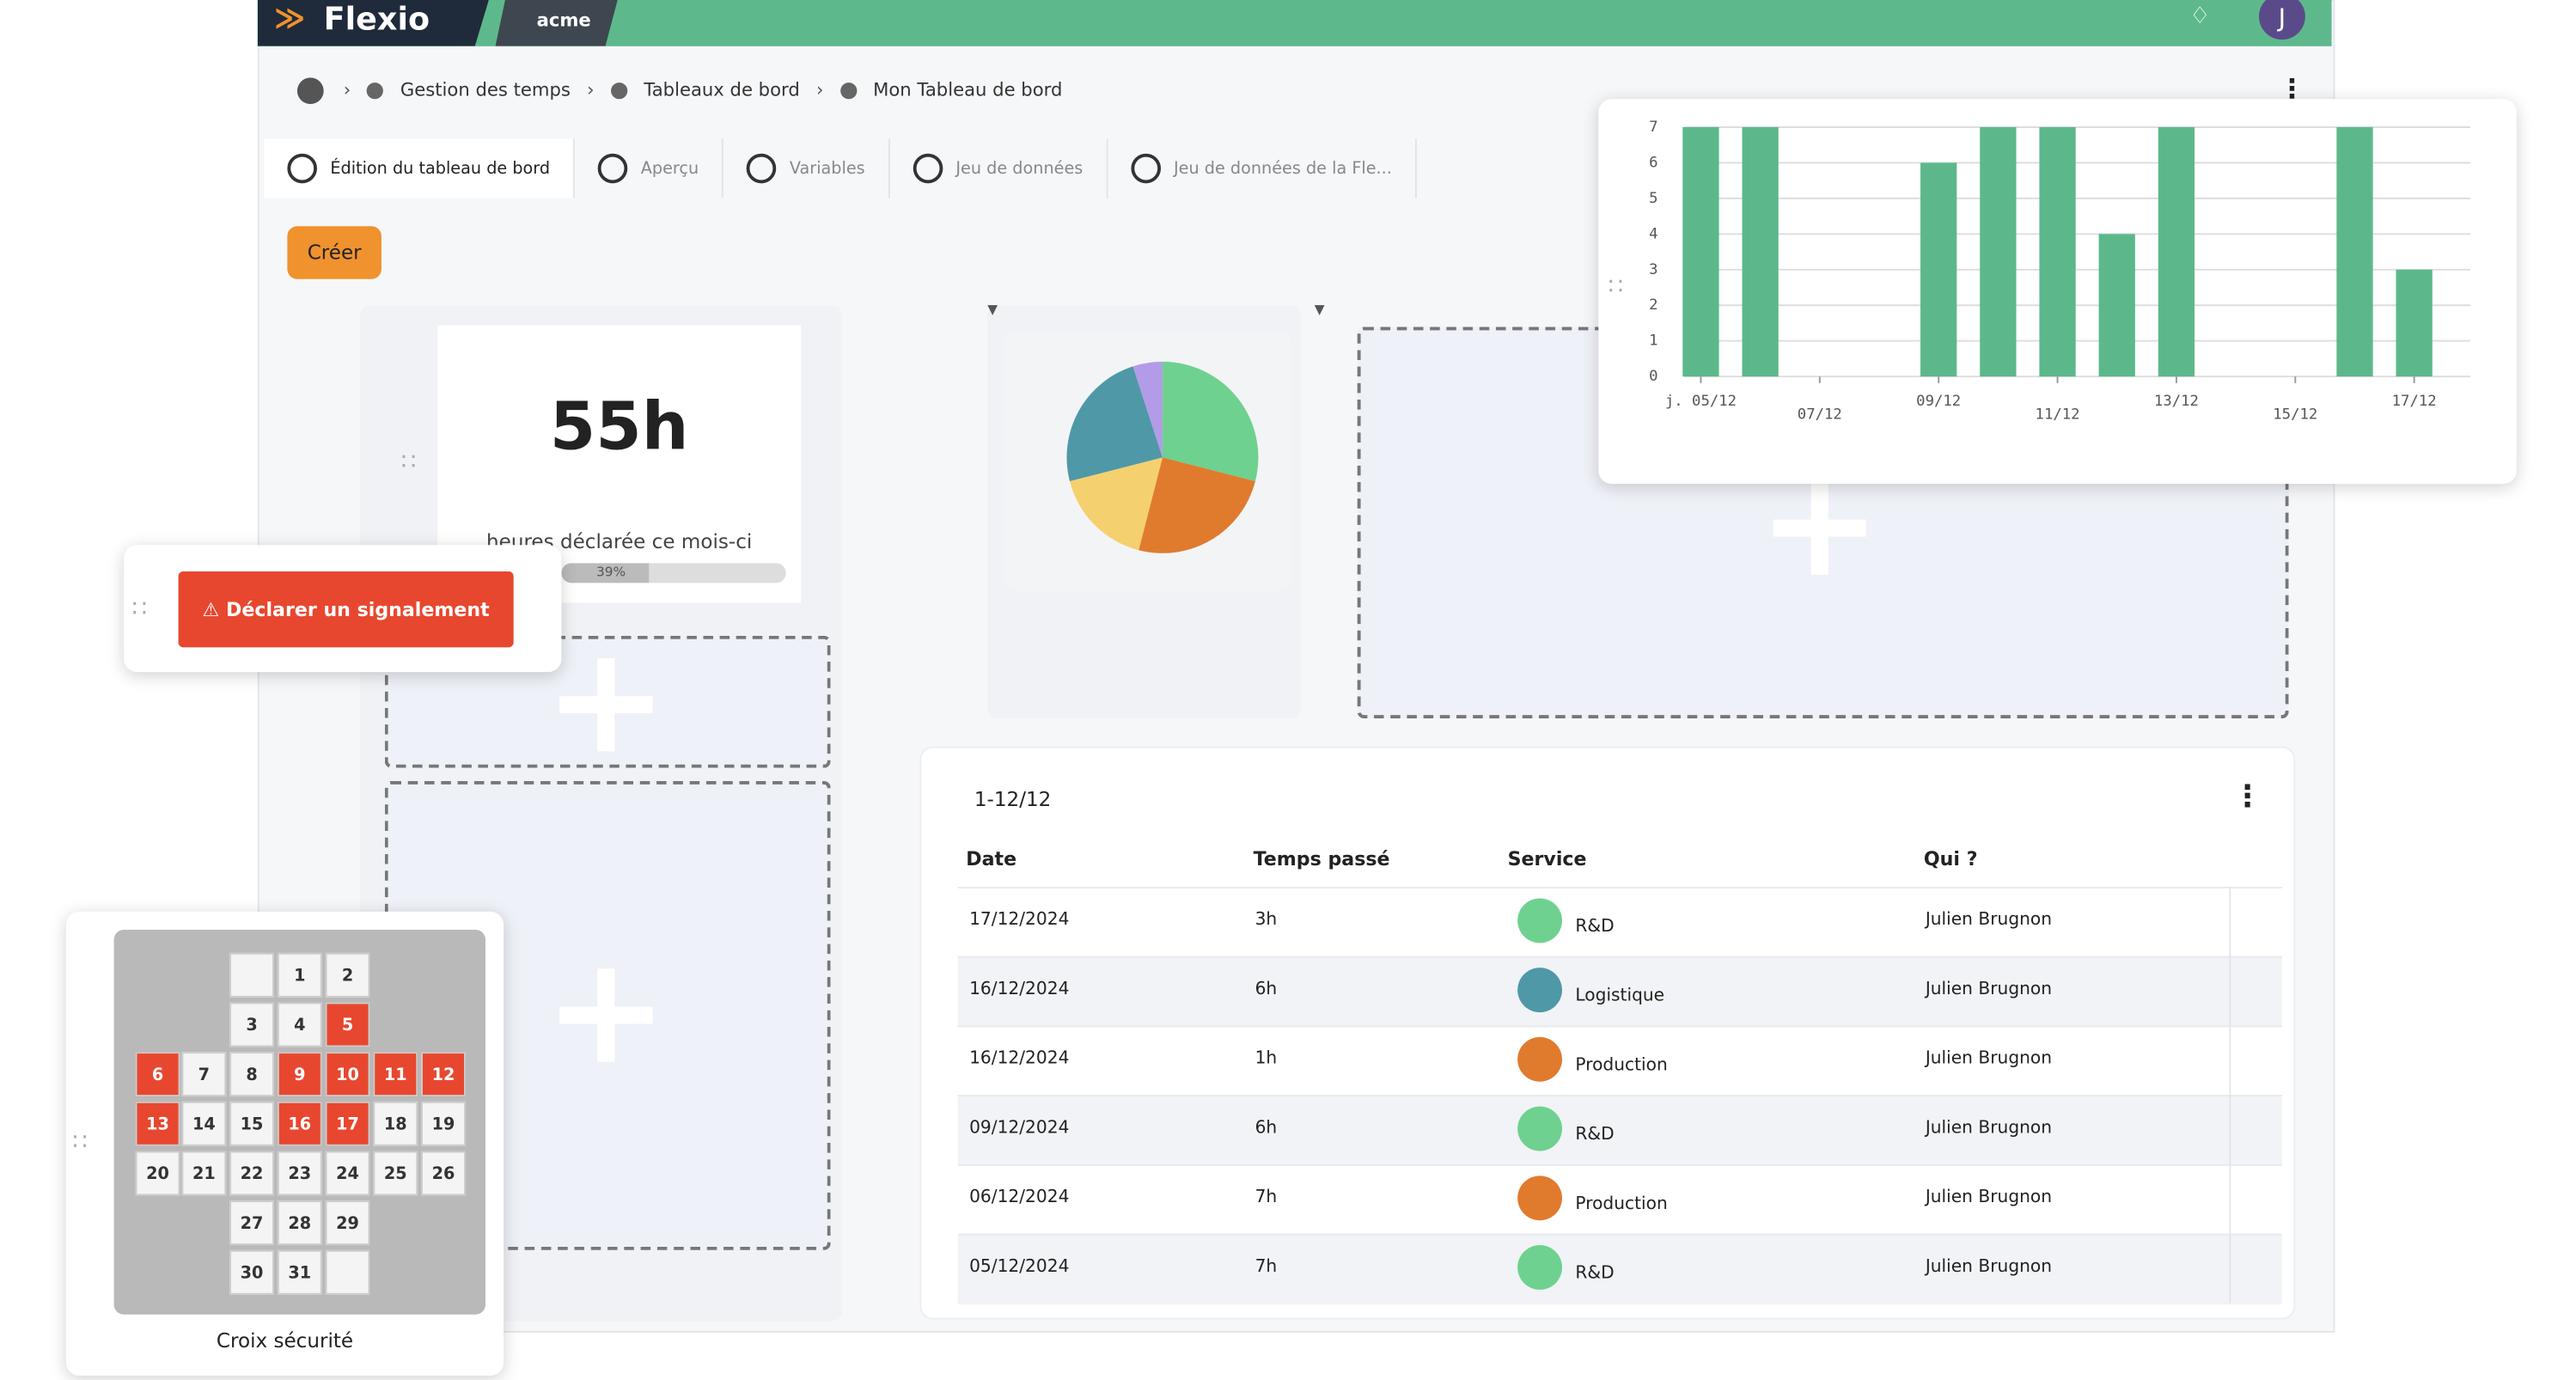 The width and height of the screenshot is (2576, 1380). What do you see at coordinates (1653, 127) in the screenshot?
I see `y-tick-label: 7` at bounding box center [1653, 127].